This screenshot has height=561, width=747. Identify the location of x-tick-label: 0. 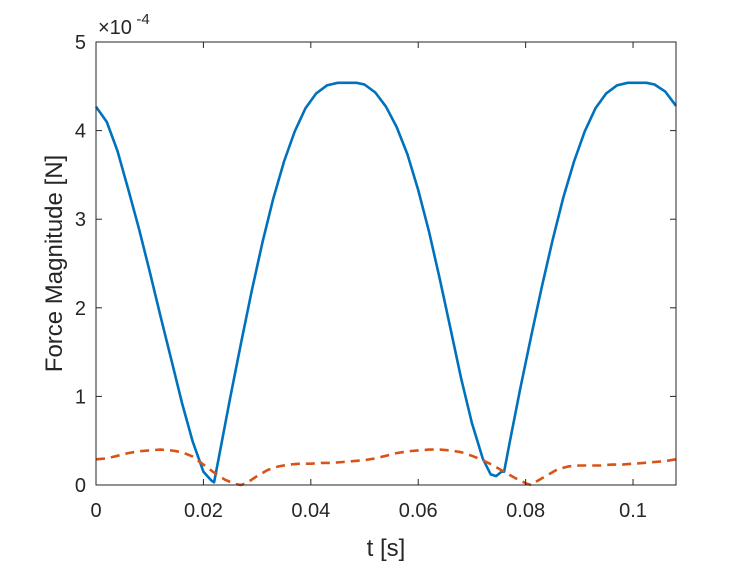
(95, 511).